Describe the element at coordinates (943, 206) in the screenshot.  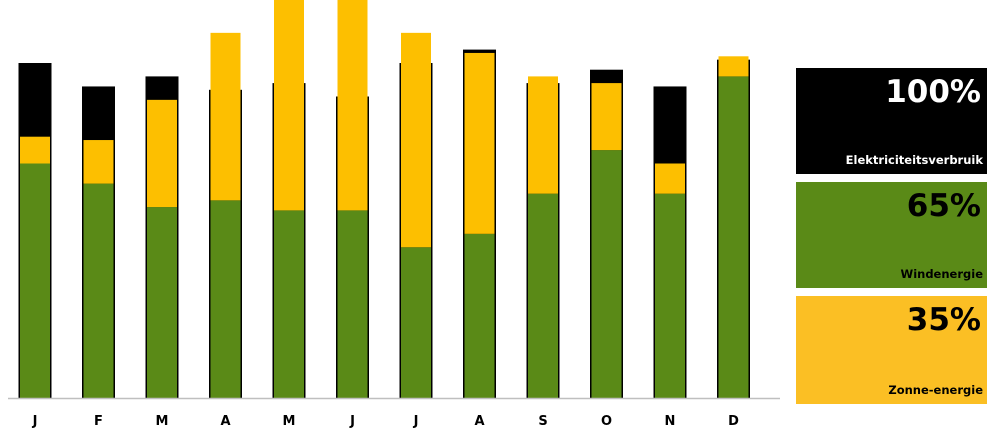
I see `legend-wind-percent: 65%` at that location.